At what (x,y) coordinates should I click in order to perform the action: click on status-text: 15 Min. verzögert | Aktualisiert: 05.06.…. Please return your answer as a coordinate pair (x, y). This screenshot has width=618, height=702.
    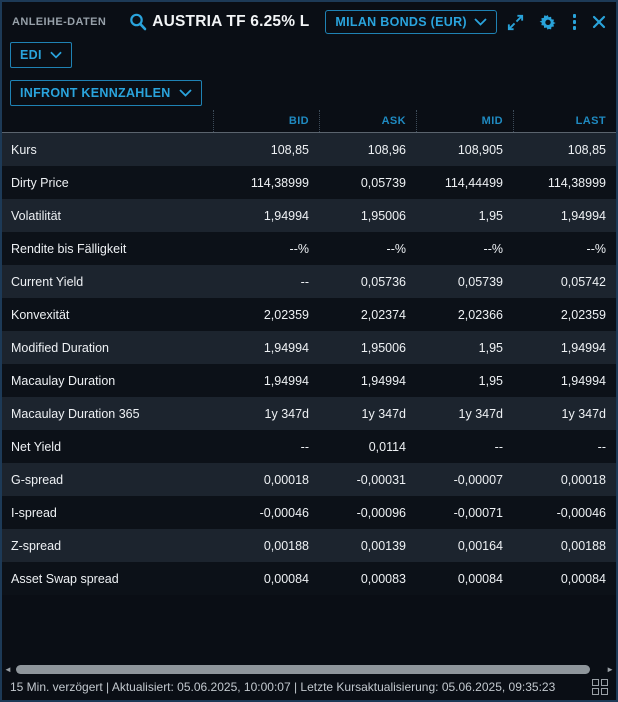
    Looking at the image, I should click on (283, 687).